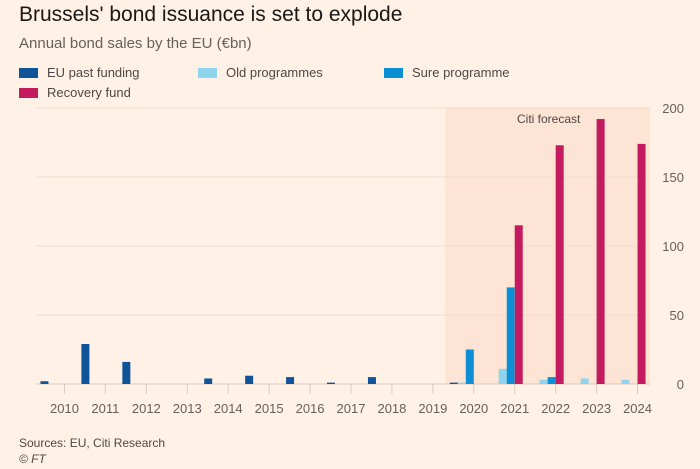 This screenshot has width=700, height=469. I want to click on bar-eu-past-funding-2015, so click(249, 379).